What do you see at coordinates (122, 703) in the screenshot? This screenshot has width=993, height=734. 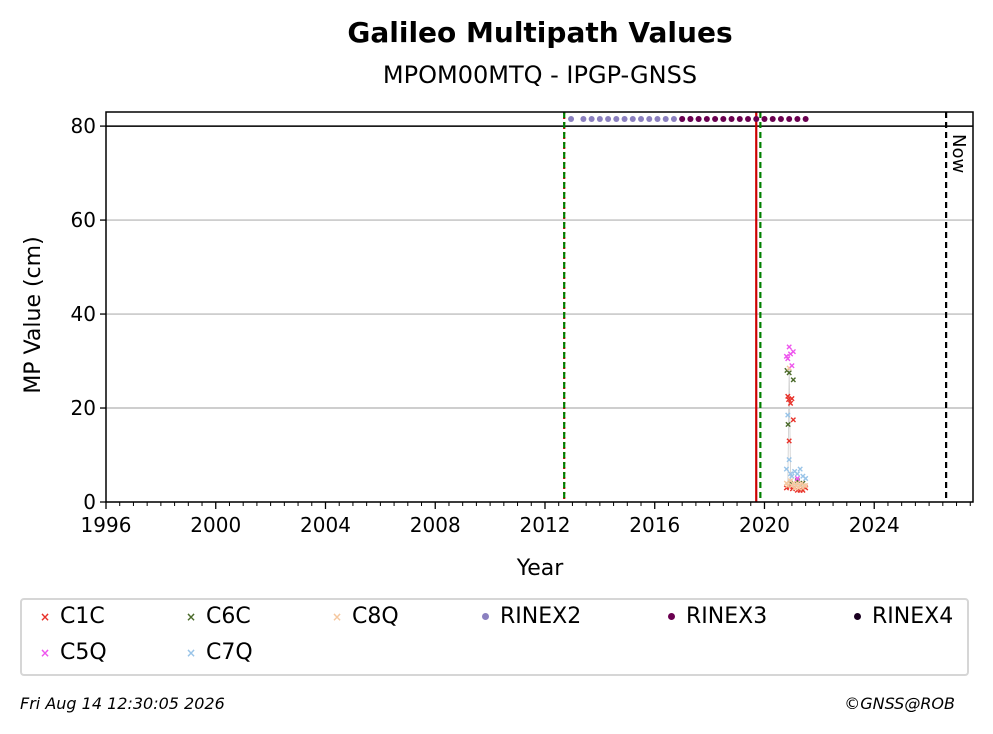 I see `footer-timestamp: Fri Aug 14 12:30:05 2026` at bounding box center [122, 703].